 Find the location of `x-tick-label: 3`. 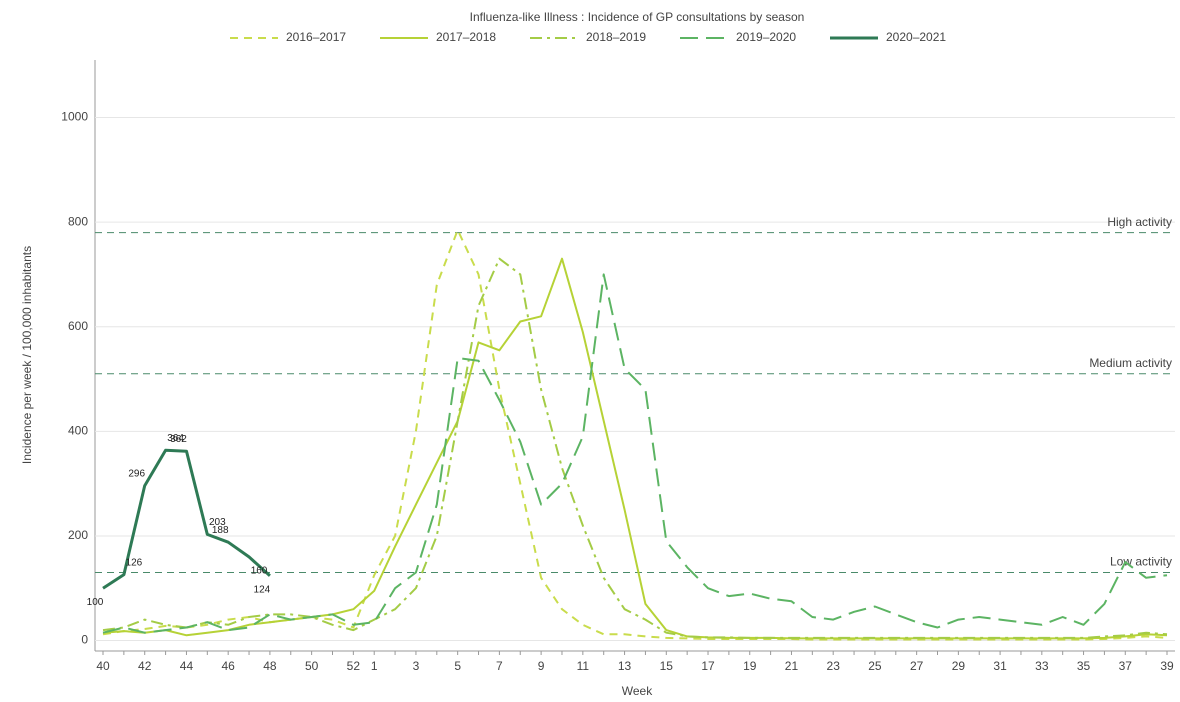

x-tick-label: 3 is located at coordinates (416, 666).